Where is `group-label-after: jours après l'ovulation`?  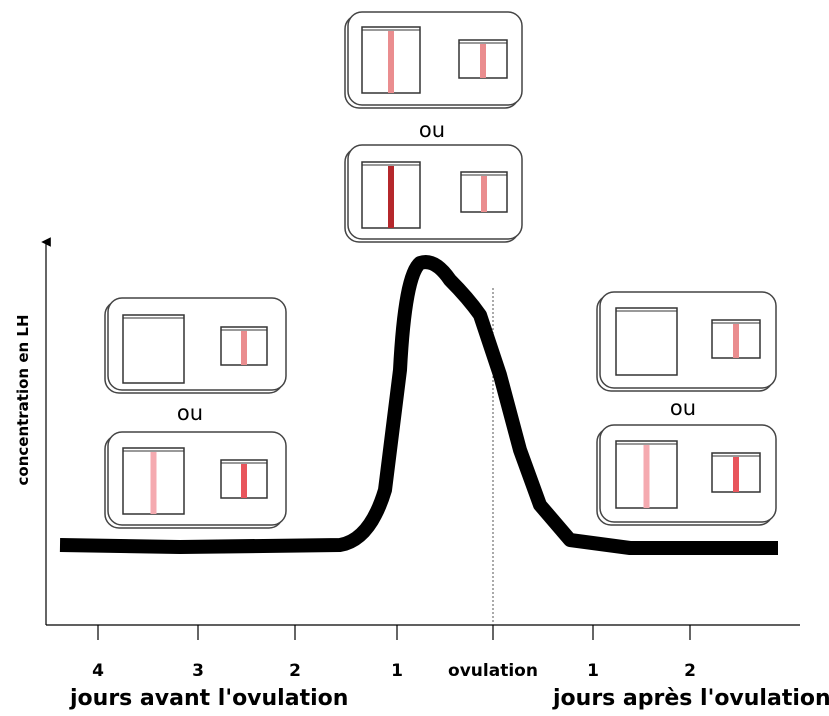 group-label-after: jours après l'ovulation is located at coordinates (690, 698).